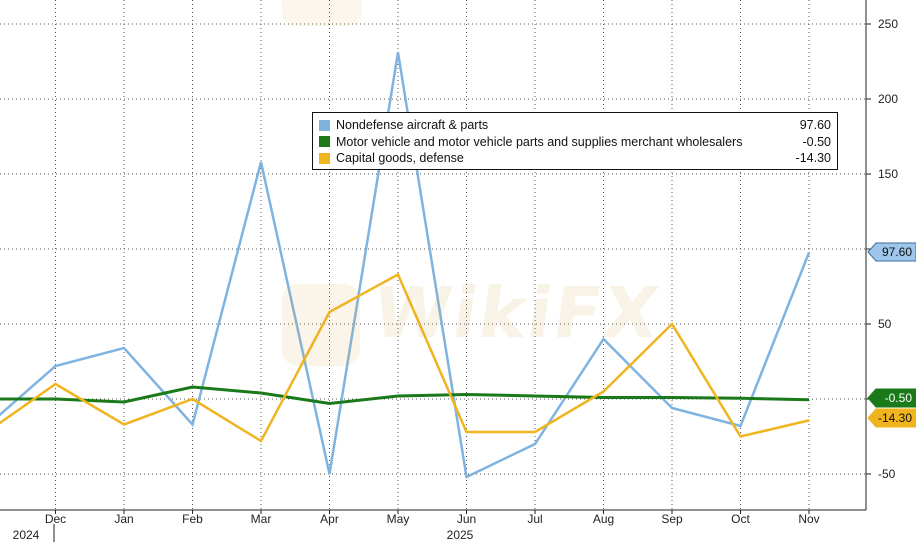 The image size is (916, 542). What do you see at coordinates (466, 519) in the screenshot?
I see `x-tick-label: Jun` at bounding box center [466, 519].